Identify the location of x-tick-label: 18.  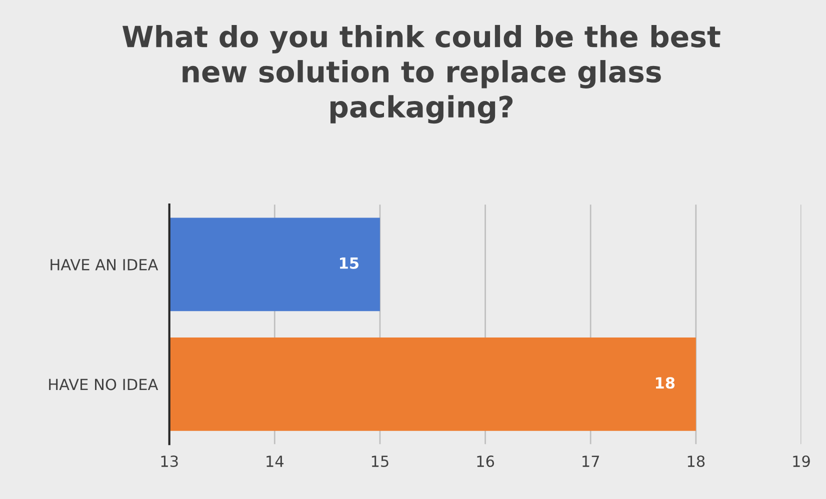
(696, 461).